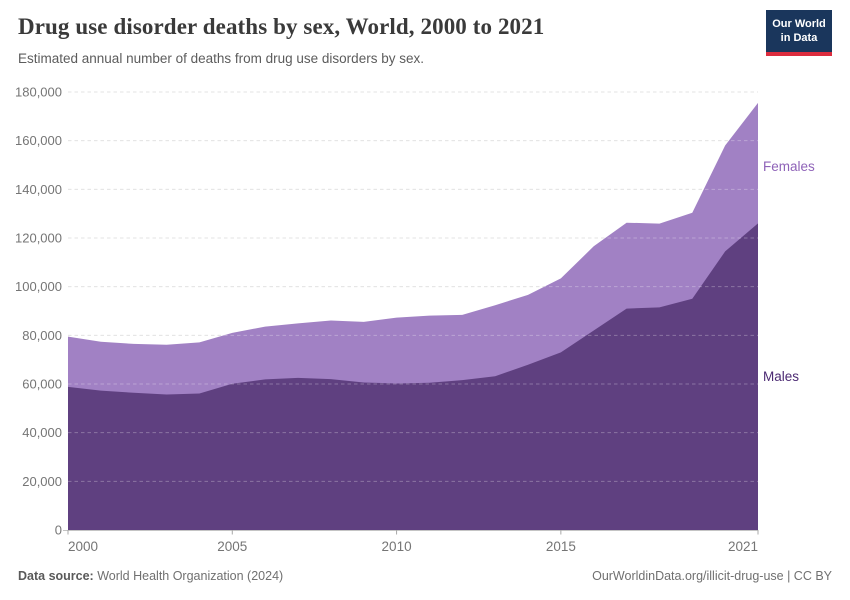 Image resolution: width=850 pixels, height=600 pixels. Describe the element at coordinates (799, 38) in the screenshot. I see `owid-logo-line2: in Data` at that location.